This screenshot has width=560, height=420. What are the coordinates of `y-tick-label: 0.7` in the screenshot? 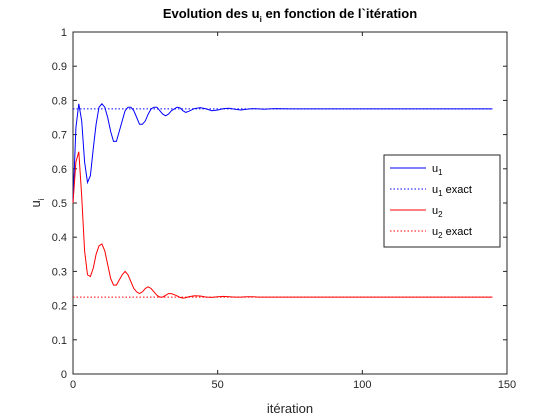 It's located at (59, 136).